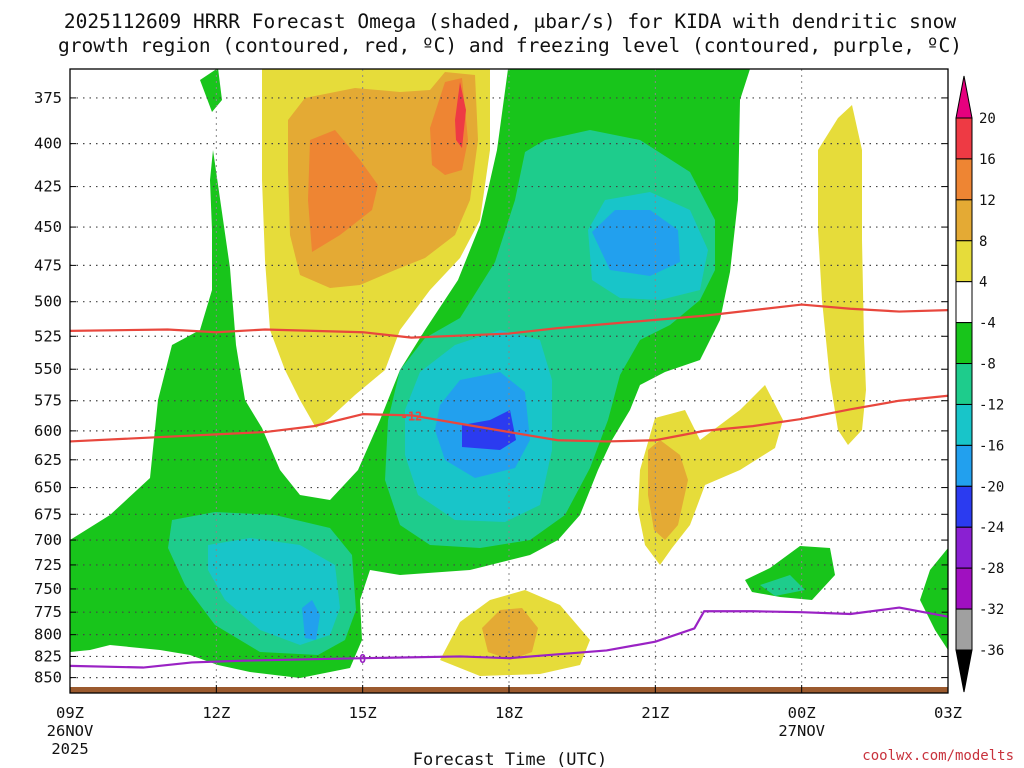 The image size is (1024, 768). What do you see at coordinates (991, 651) in the screenshot?
I see `colorbar-label: -36` at bounding box center [991, 651].